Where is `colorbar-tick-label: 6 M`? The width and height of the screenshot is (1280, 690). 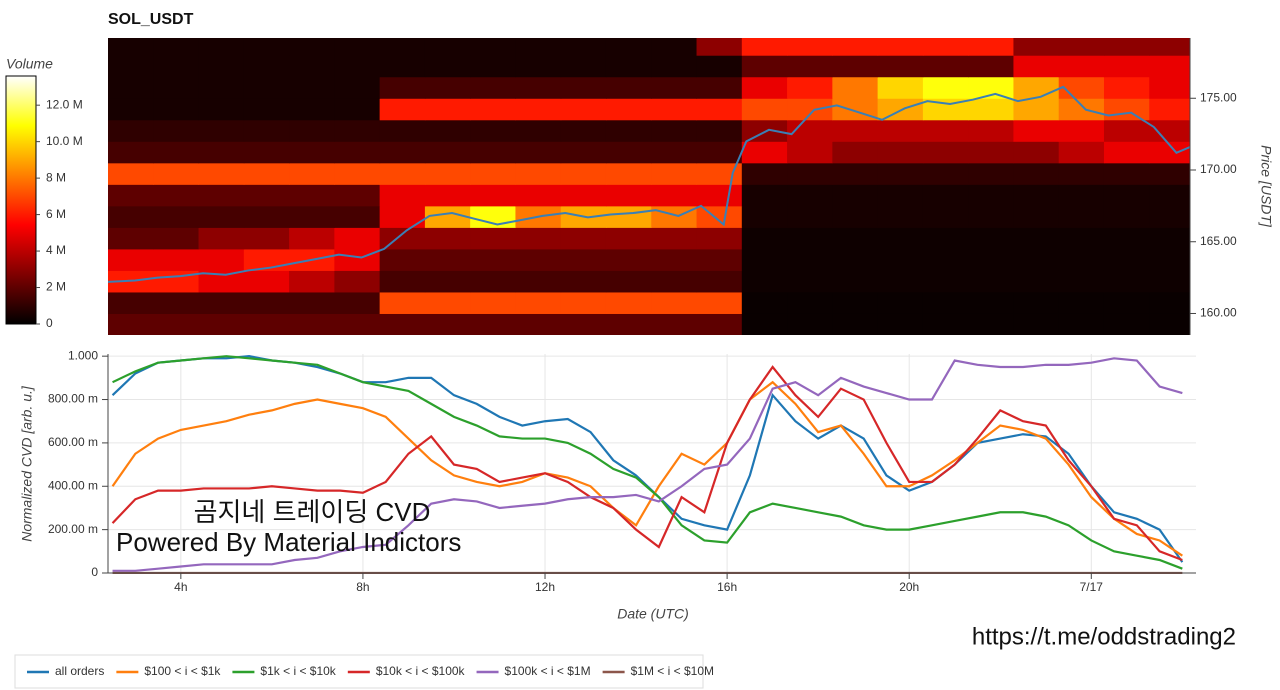
colorbar-tick-label: 6 M is located at coordinates (56, 214).